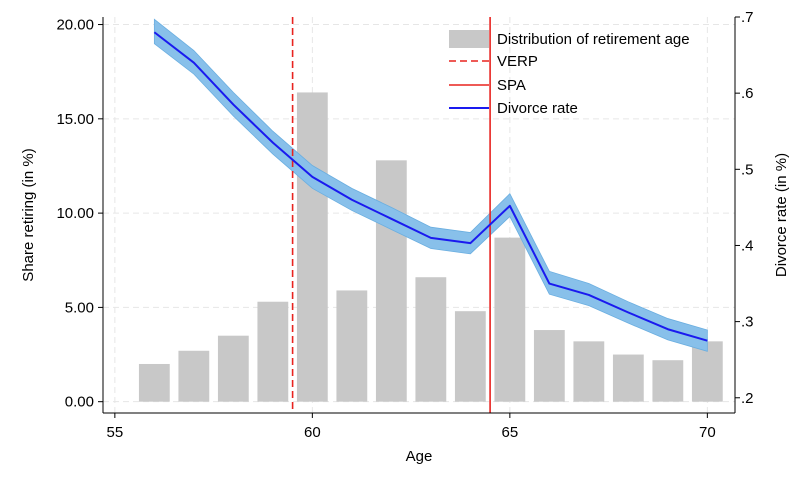  What do you see at coordinates (312, 432) in the screenshot?
I see `x-tick-label: 60` at bounding box center [312, 432].